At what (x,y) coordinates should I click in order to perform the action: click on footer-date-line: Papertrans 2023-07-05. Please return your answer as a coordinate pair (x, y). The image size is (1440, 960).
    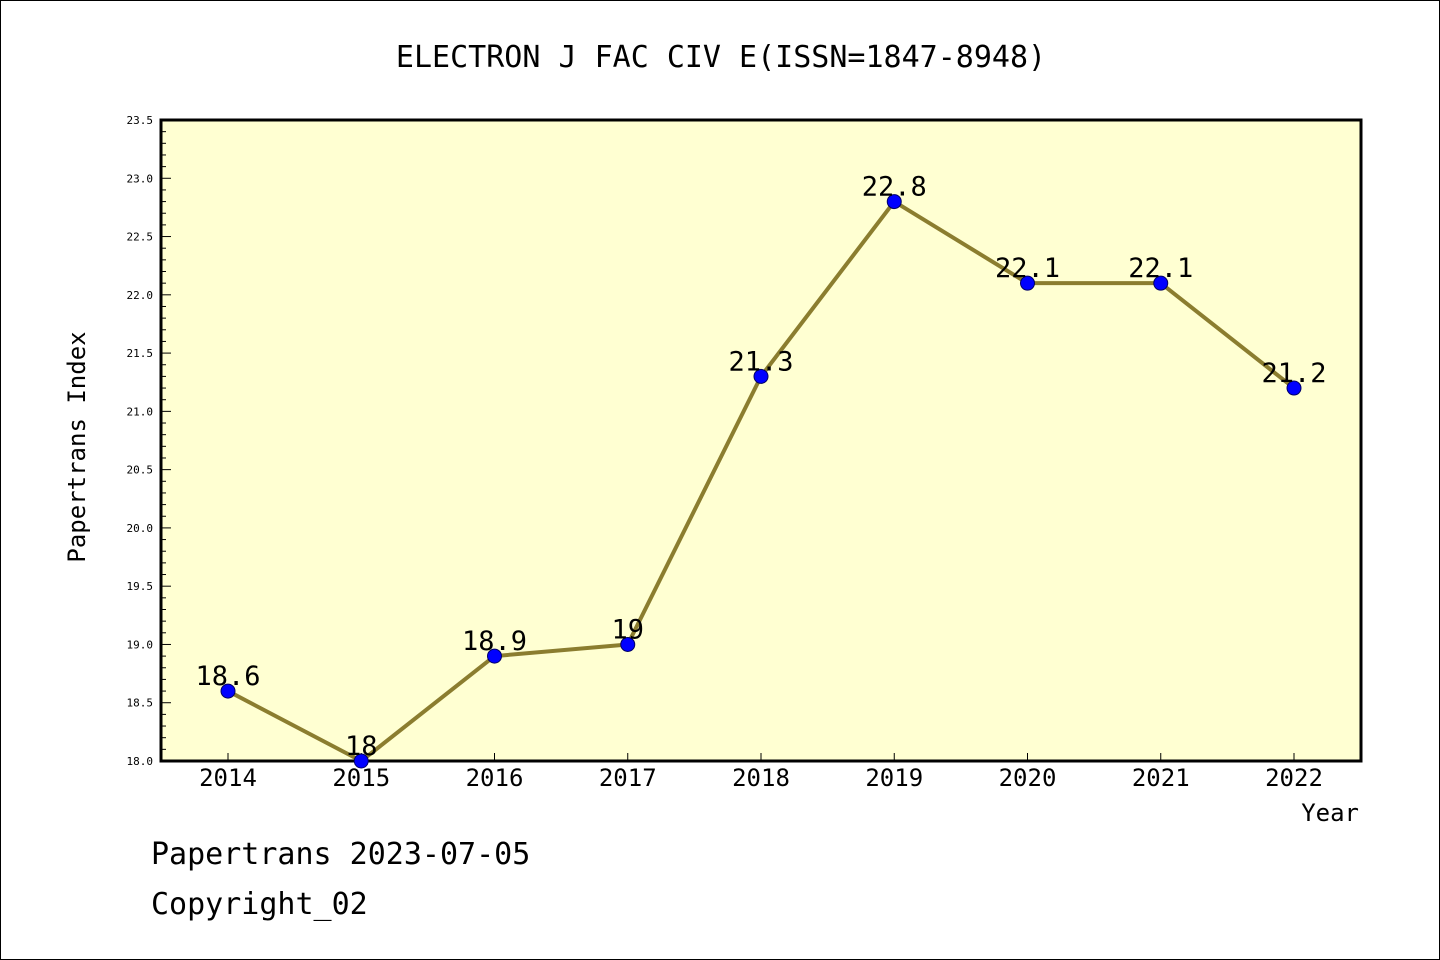
    Looking at the image, I should click on (340, 854).